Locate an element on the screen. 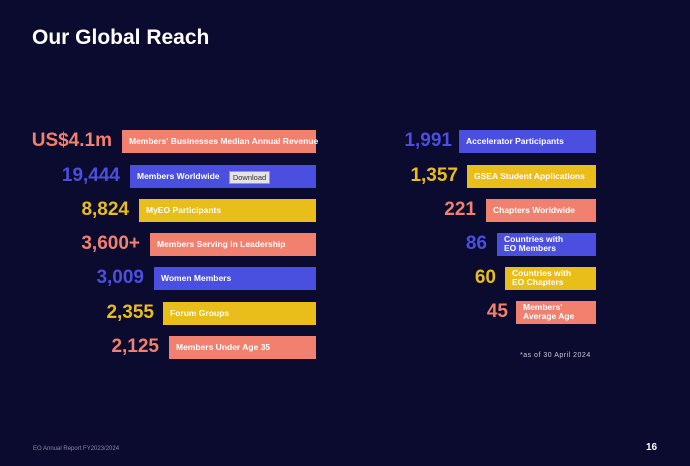 The image size is (690, 466). stat-row-accelerator: 1,991 Accelerator Participants is located at coordinates (488, 141).